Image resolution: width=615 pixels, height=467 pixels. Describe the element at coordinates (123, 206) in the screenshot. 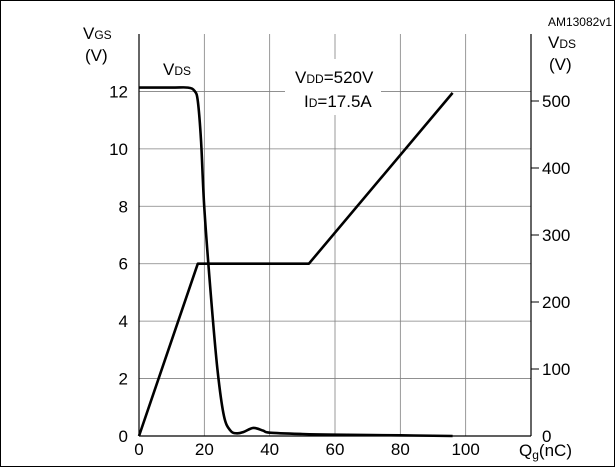

I see `y-left-tick-label: 8` at that location.